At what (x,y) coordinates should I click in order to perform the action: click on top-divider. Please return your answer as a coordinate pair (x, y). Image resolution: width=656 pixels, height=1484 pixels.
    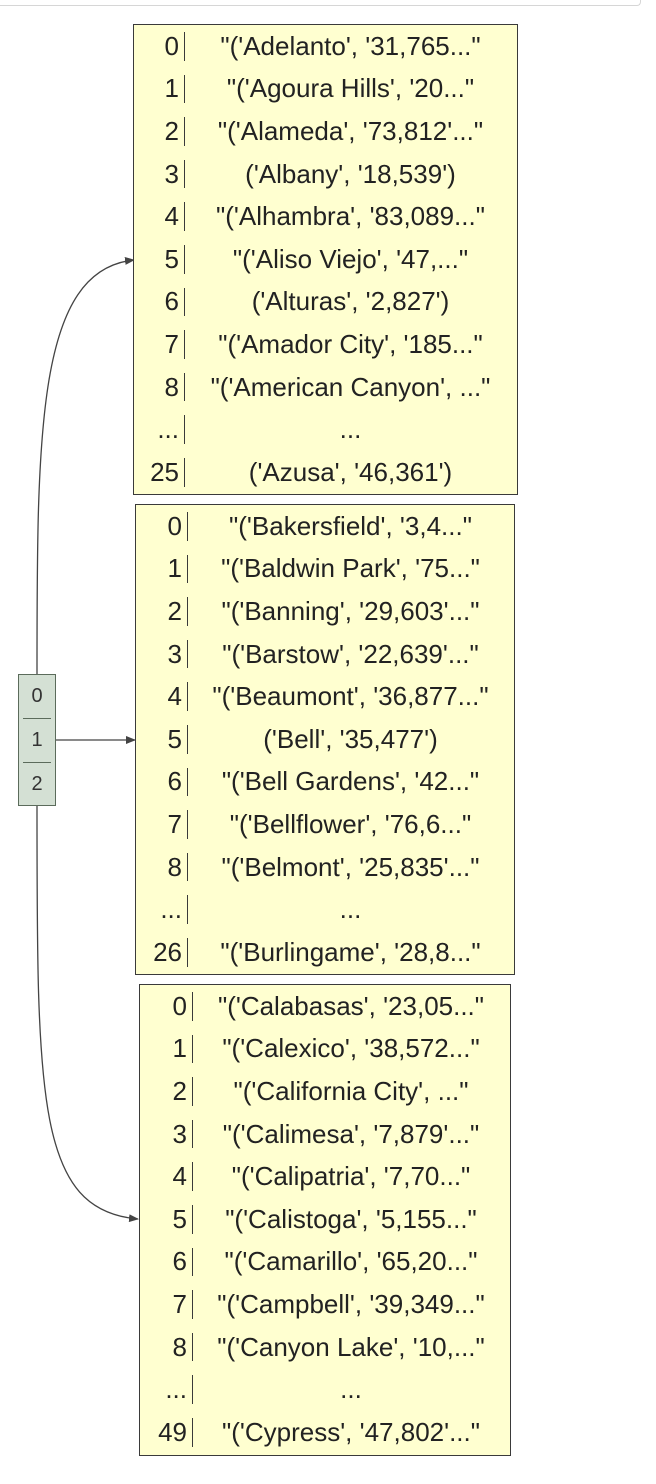
    Looking at the image, I should click on (320, 3).